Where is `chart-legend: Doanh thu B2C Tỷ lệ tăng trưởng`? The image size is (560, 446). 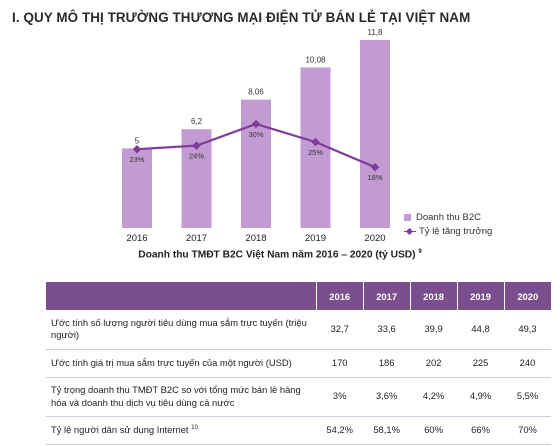 chart-legend: Doanh thu B2C Tỷ lệ tăng trưởng is located at coordinates (448, 224).